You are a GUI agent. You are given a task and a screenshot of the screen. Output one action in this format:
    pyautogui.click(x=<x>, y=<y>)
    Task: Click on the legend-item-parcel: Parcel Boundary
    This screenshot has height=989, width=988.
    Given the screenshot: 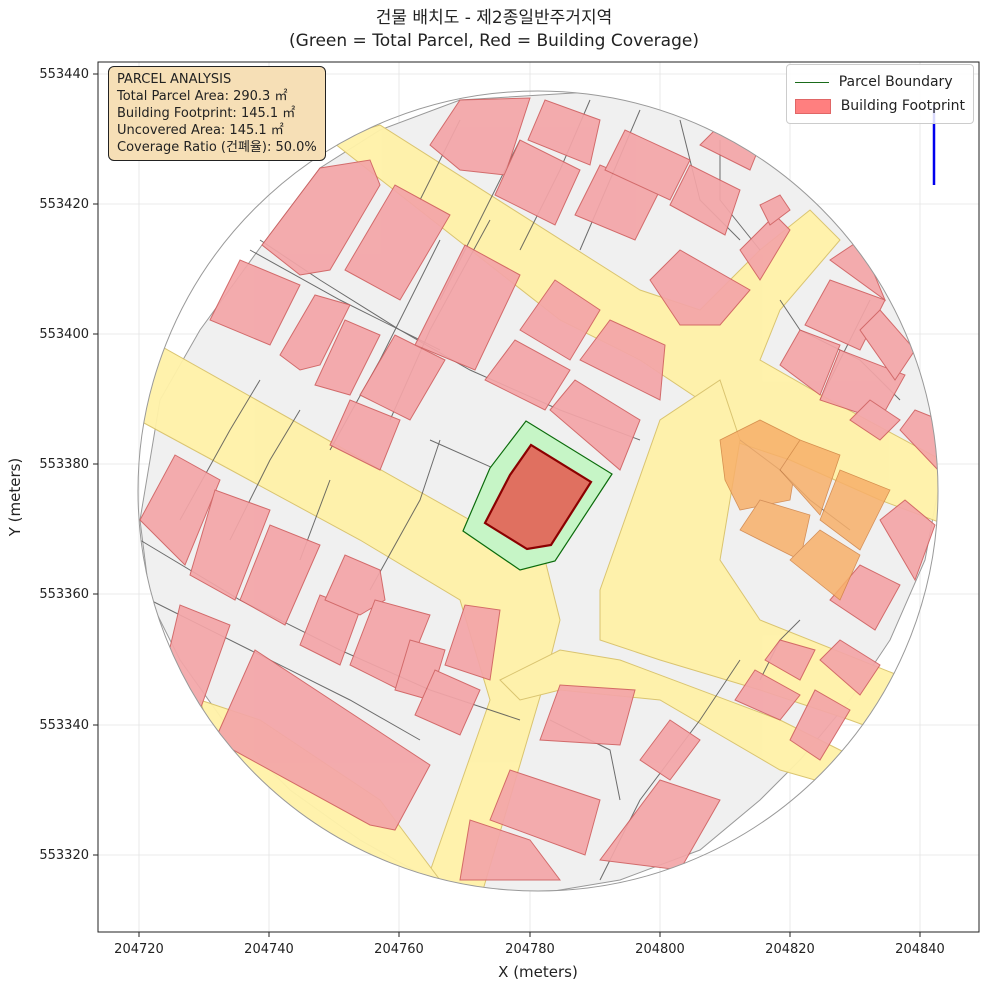 What is the action you would take?
    pyautogui.click(x=879, y=82)
    